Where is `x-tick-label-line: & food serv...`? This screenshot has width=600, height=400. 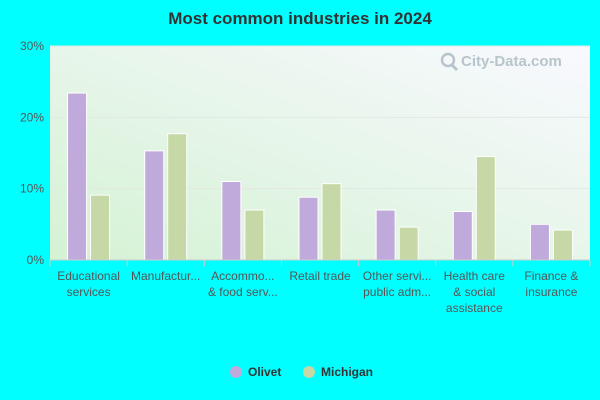 x-tick-label-line: & food serv... is located at coordinates (243, 292).